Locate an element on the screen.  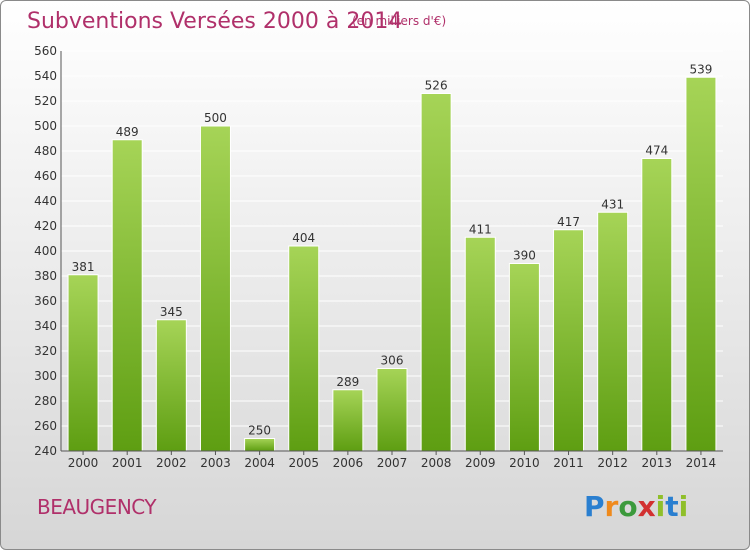
x-tick-label: 2010 is located at coordinates (524, 463).